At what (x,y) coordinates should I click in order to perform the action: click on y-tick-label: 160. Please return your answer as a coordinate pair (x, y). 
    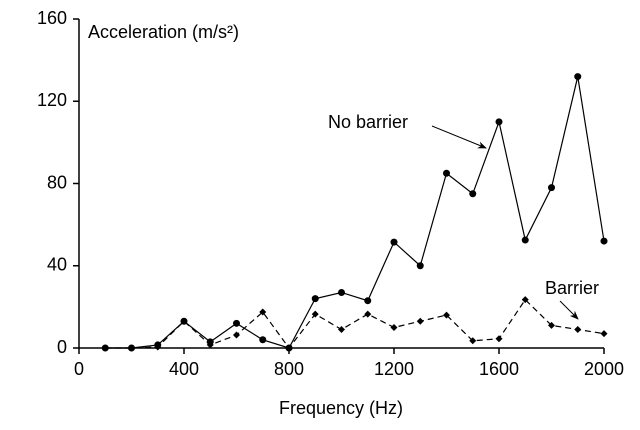
    Looking at the image, I should click on (52, 18).